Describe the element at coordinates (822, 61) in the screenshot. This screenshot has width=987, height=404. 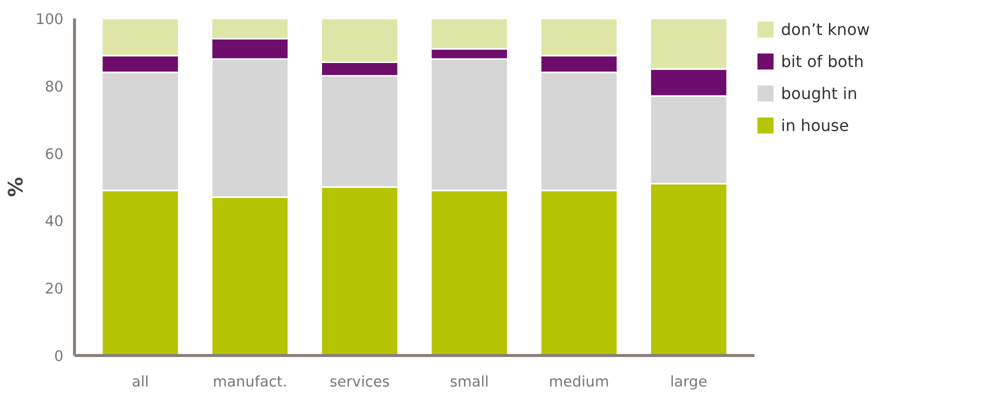
I see `legend-label: bit of both` at that location.